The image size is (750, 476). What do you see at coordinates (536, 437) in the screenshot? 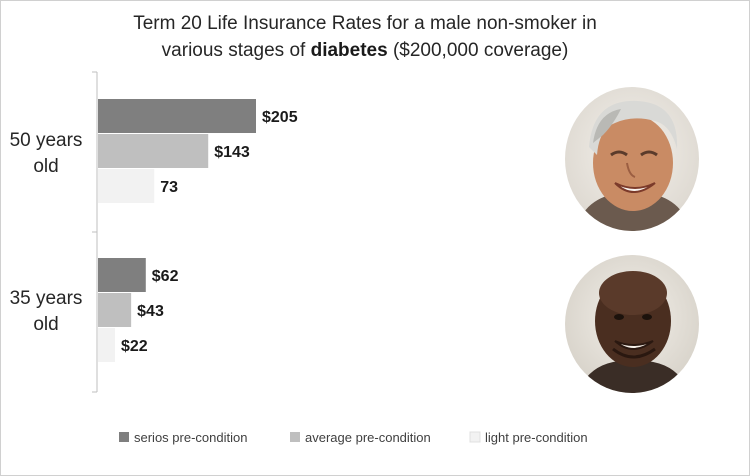
I see `legend-label: light pre-condition` at bounding box center [536, 437].